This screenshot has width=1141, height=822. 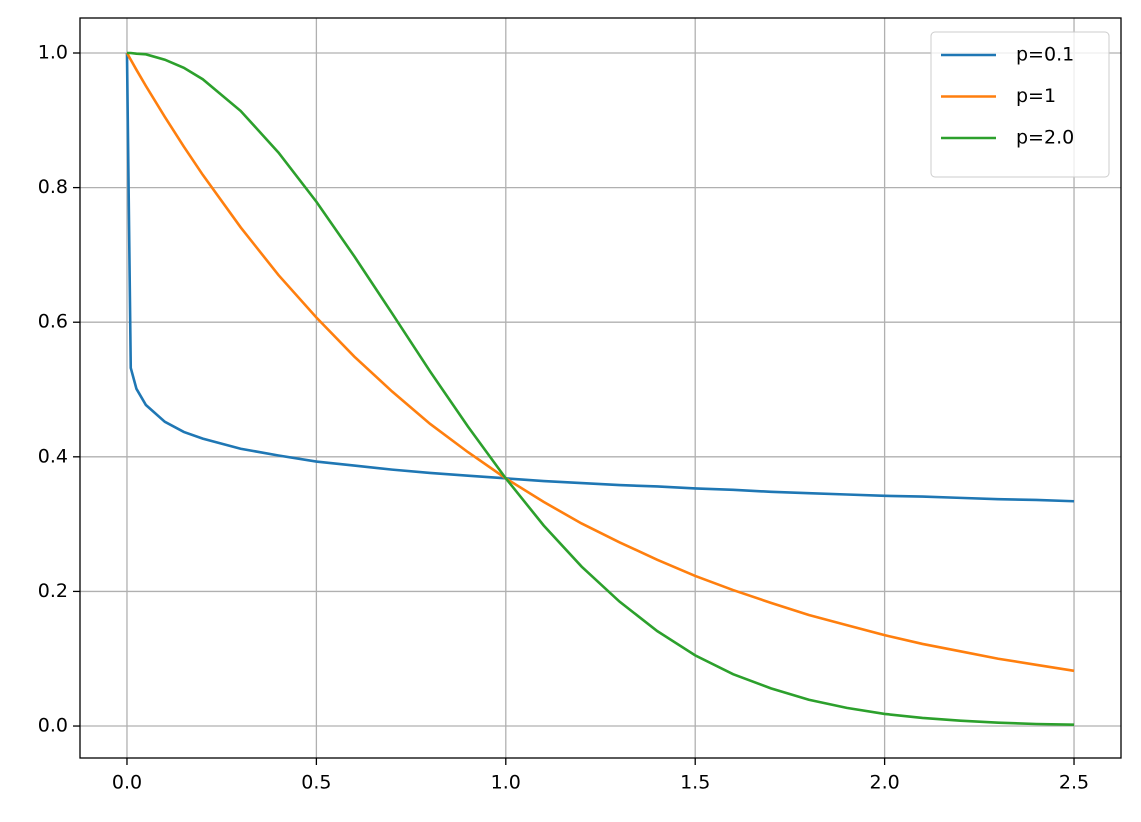 I want to click on y-tick-label: 0.8, so click(x=53, y=187).